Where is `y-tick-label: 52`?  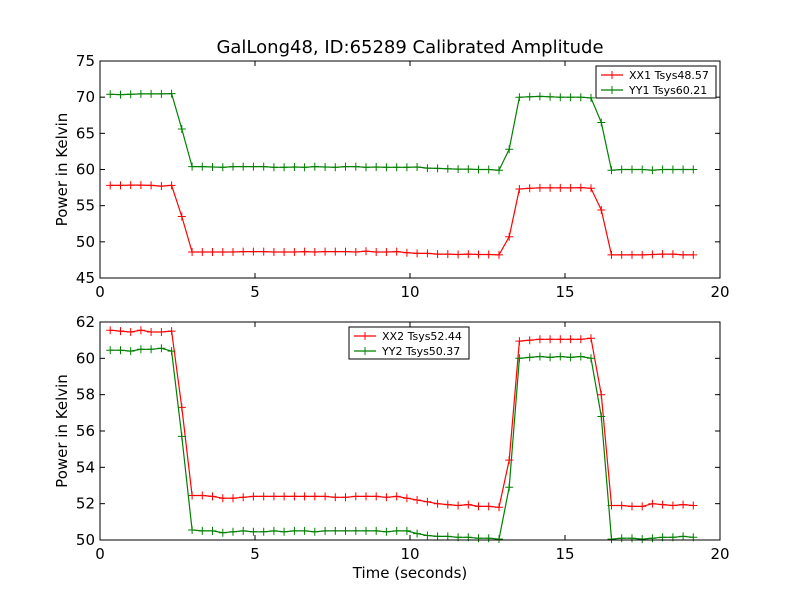 y-tick-label: 52 is located at coordinates (85, 504).